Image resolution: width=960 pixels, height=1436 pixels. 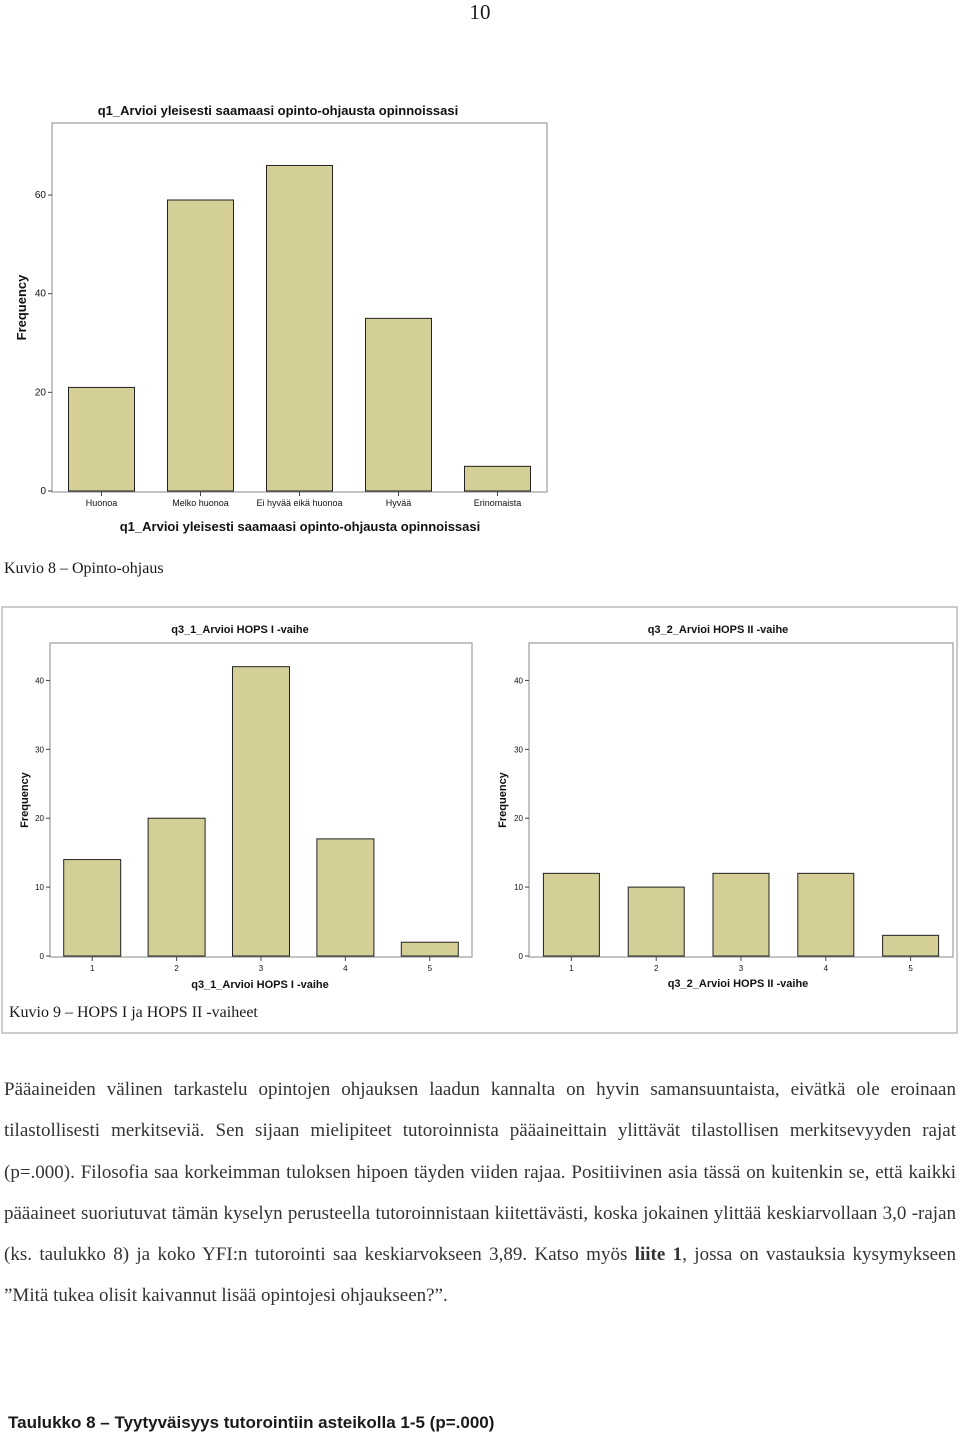 What do you see at coordinates (480, 12) in the screenshot?
I see `page-number: 10` at bounding box center [480, 12].